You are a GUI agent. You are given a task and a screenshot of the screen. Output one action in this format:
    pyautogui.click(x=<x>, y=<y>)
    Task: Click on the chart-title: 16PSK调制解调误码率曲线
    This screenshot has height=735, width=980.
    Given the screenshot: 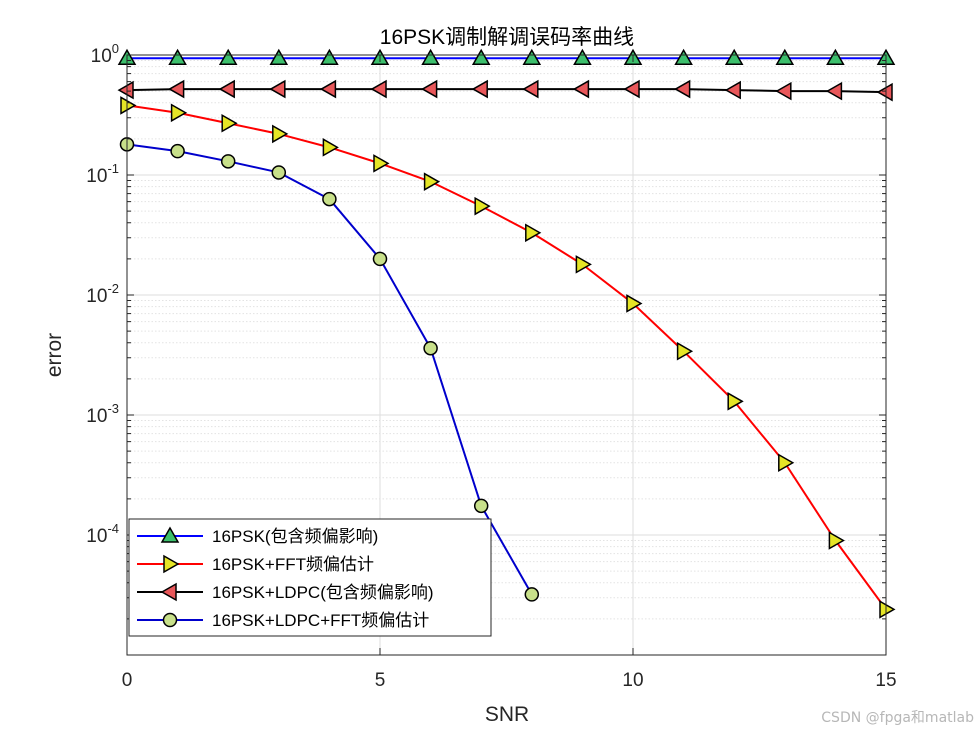 What is the action you would take?
    pyautogui.click(x=507, y=37)
    